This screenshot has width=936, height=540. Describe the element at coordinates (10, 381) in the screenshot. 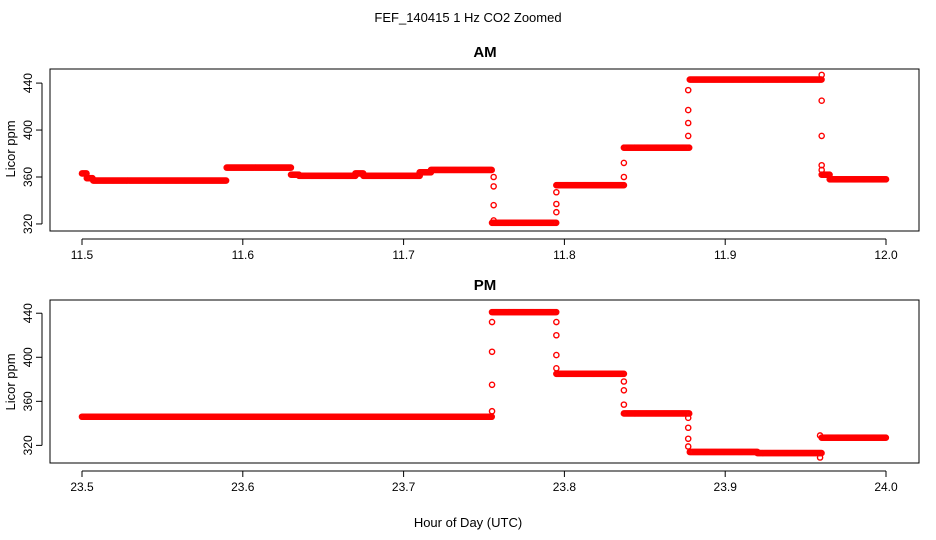

I see `panel-pm-ylabel: Licor ppm` at that location.